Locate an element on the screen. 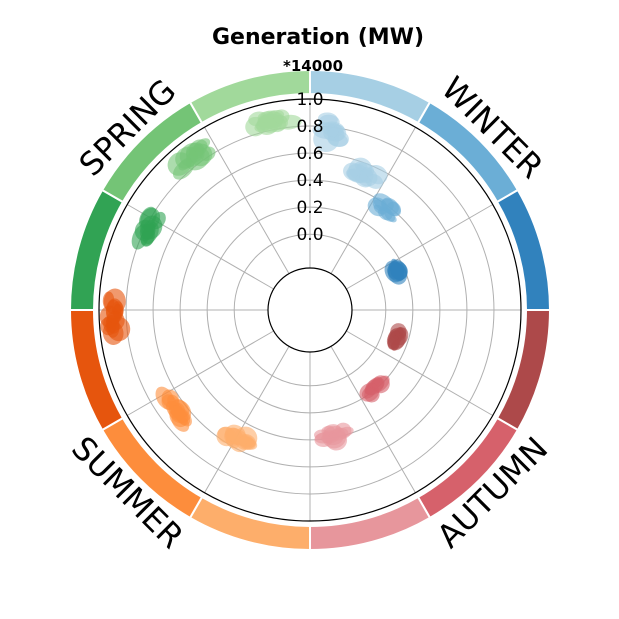 This screenshot has height=619, width=619. chart-title: Generation (MW) is located at coordinates (318, 37).